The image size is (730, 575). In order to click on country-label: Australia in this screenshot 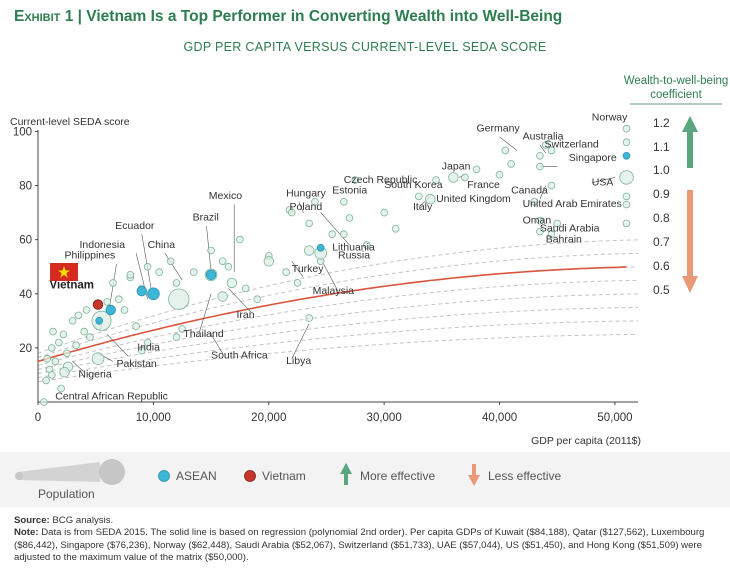, I will do `click(543, 137)`.